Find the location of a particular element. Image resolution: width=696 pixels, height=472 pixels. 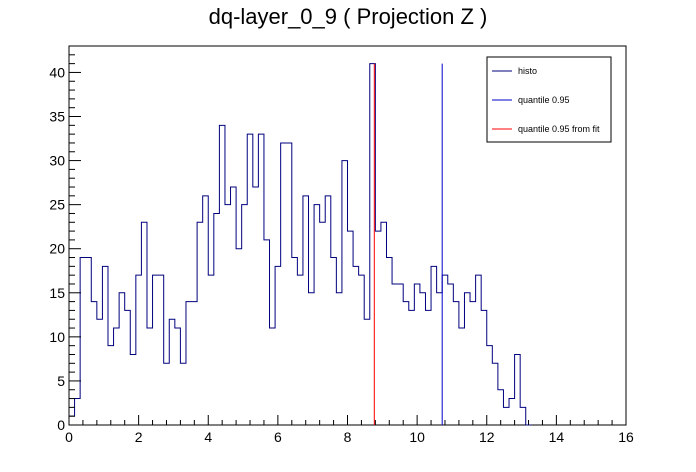

y-tick-label: 10 is located at coordinates (57, 337).